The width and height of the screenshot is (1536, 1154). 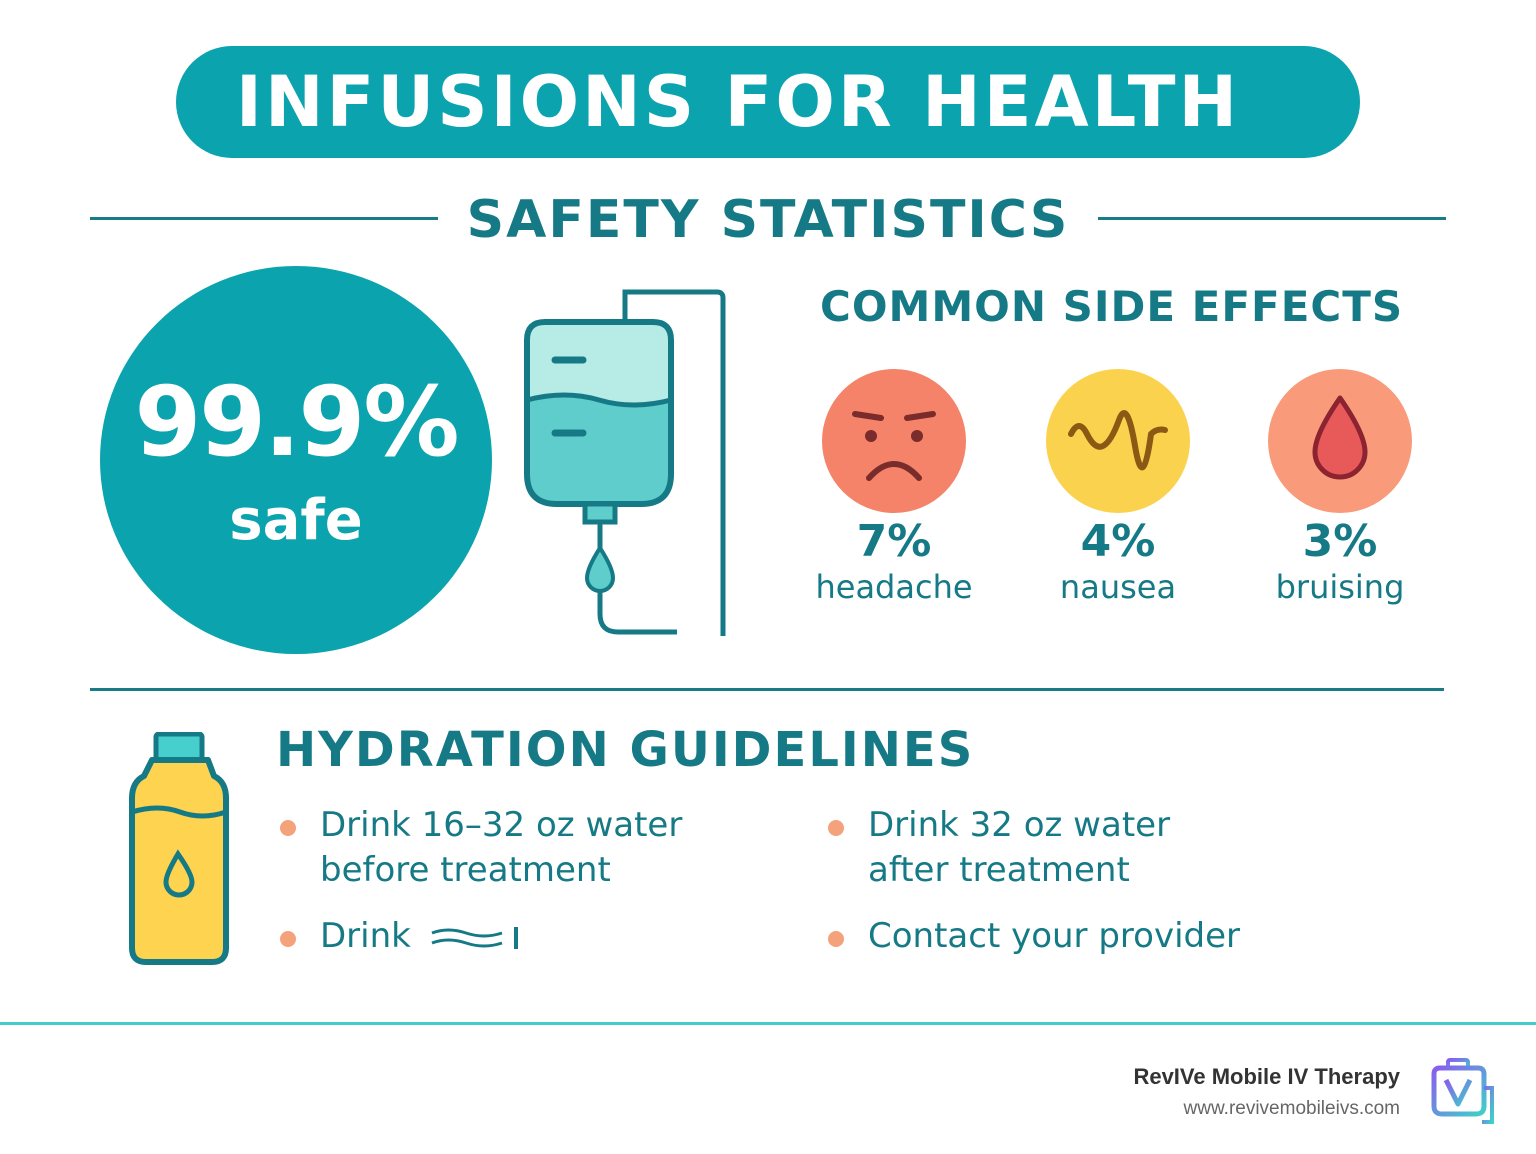 I want to click on safety-percent-label: safe, so click(x=296, y=520).